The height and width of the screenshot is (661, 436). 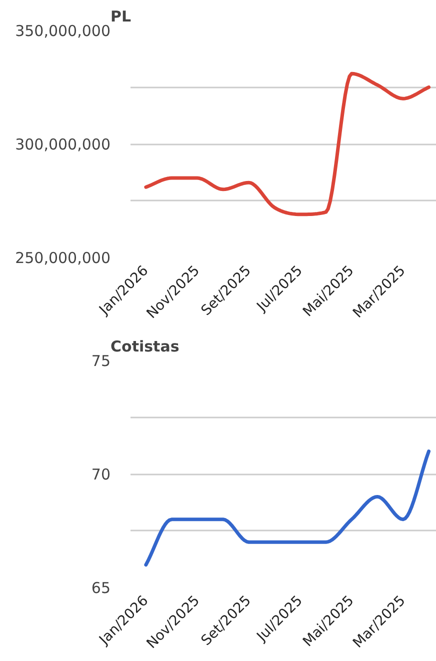 What do you see at coordinates (101, 475) in the screenshot?
I see `y-tick-label: 70` at bounding box center [101, 475].